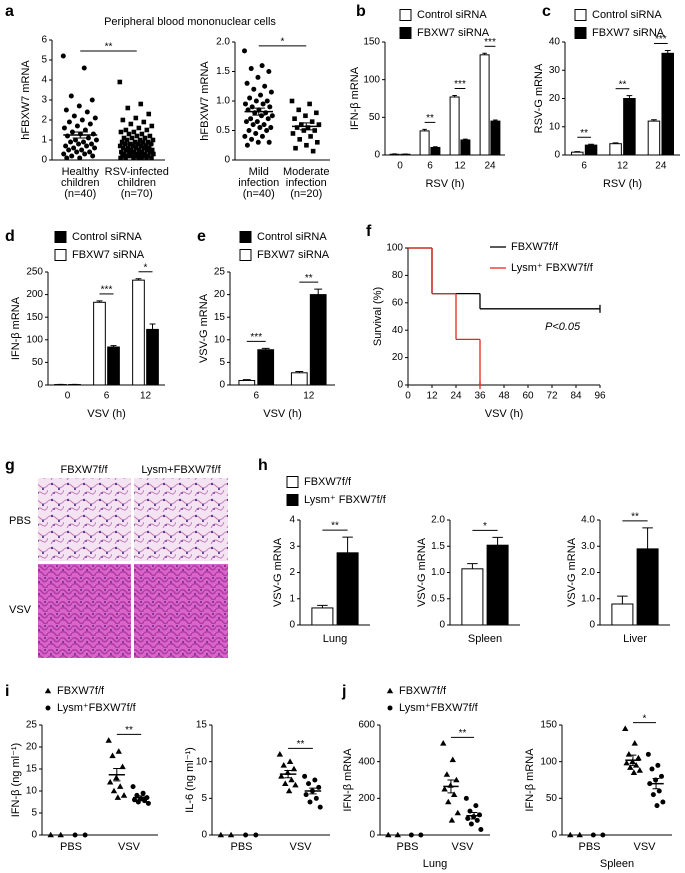 The image size is (685, 873). What do you see at coordinates (563, 327) in the screenshot?
I see `annotation: P<0.05` at bounding box center [563, 327].